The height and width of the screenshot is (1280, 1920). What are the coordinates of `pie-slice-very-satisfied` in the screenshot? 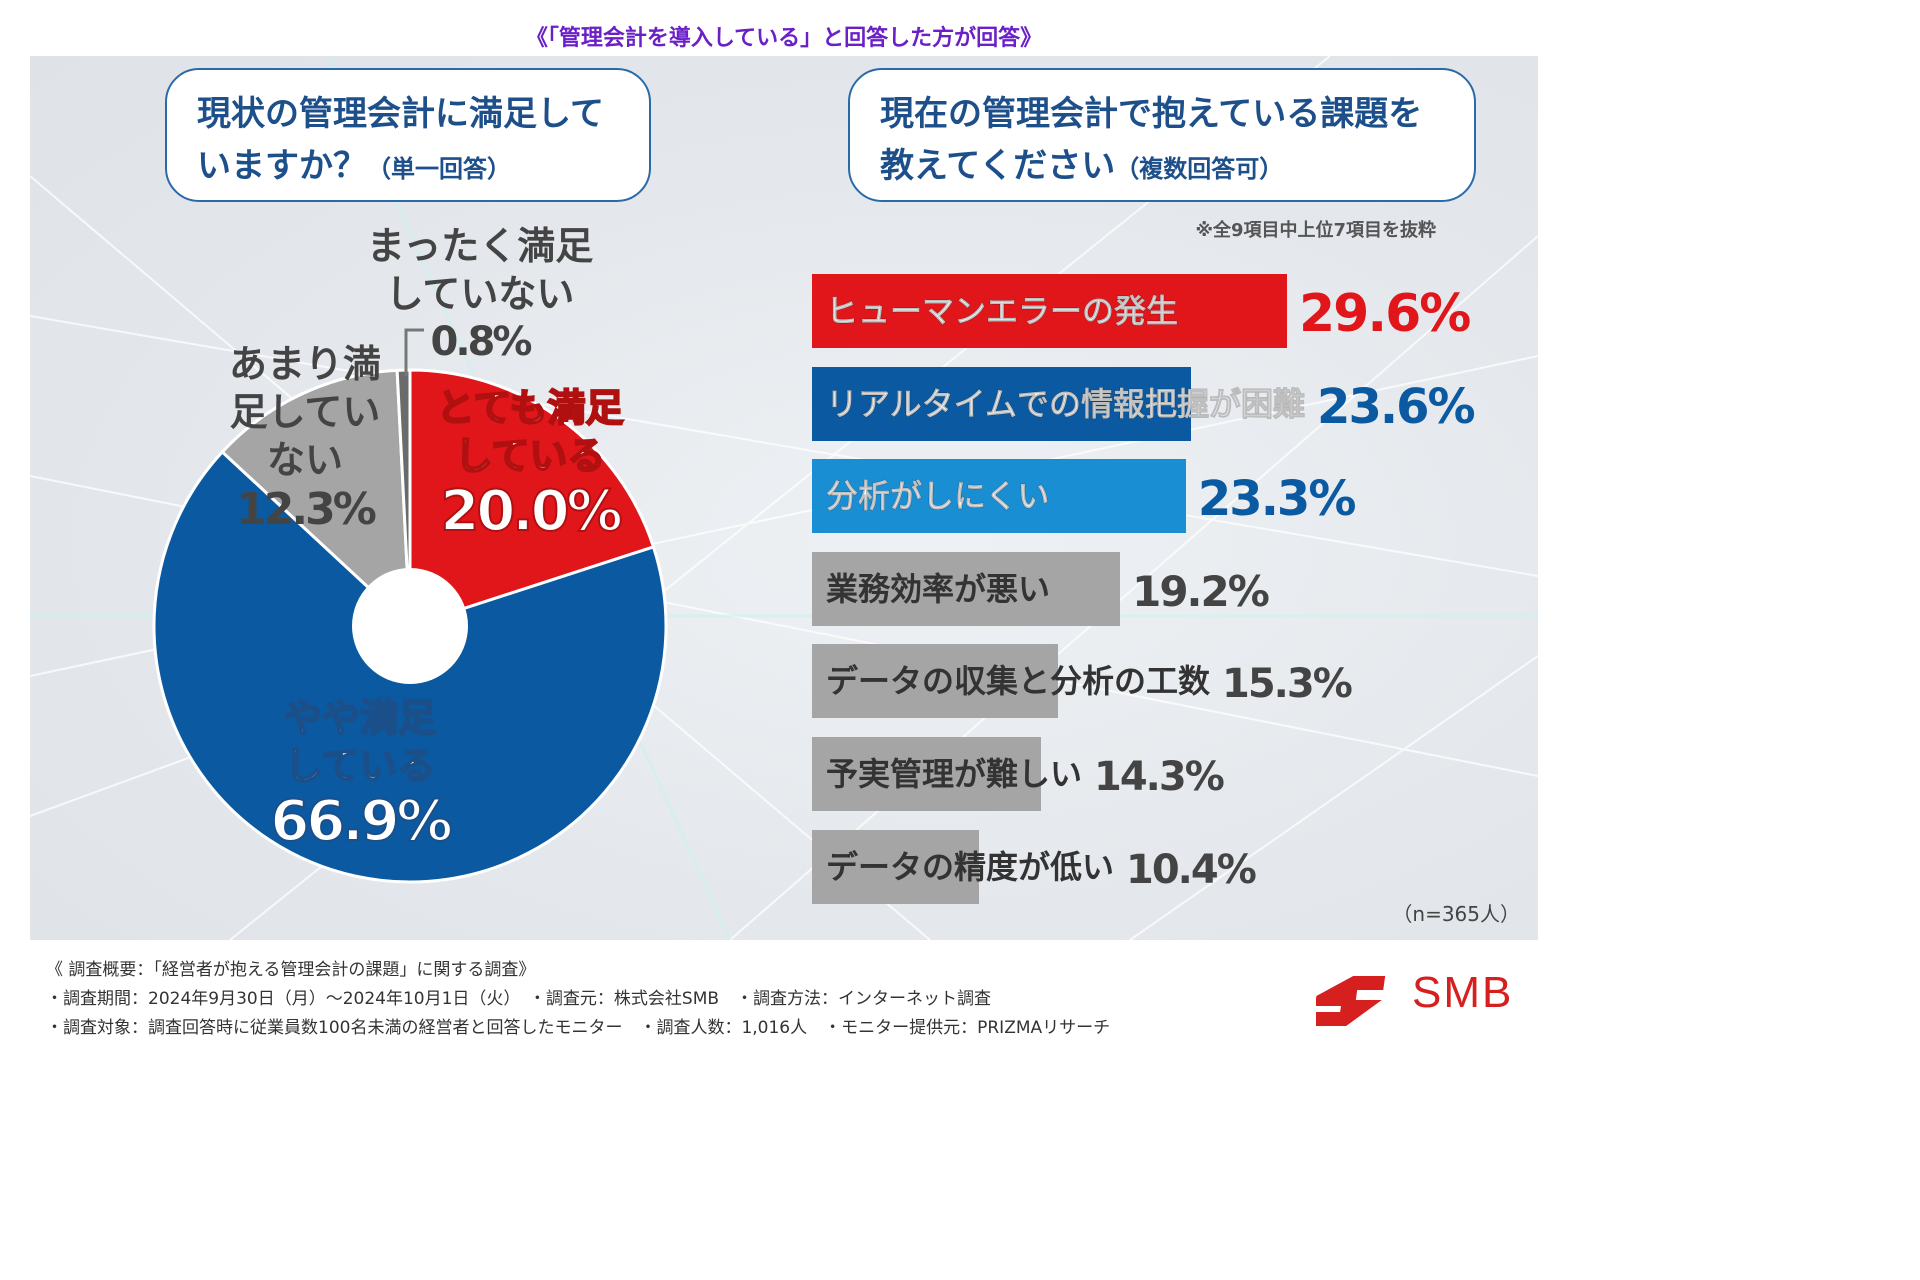 It's located at (532, 498).